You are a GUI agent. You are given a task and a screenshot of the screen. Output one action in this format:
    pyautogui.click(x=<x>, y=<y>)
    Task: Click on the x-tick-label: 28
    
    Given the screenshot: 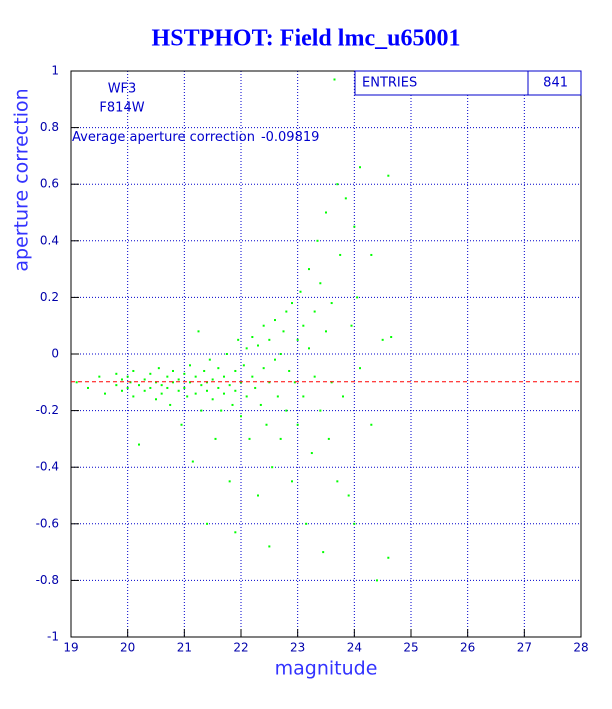 What is the action you would take?
    pyautogui.click(x=580, y=648)
    